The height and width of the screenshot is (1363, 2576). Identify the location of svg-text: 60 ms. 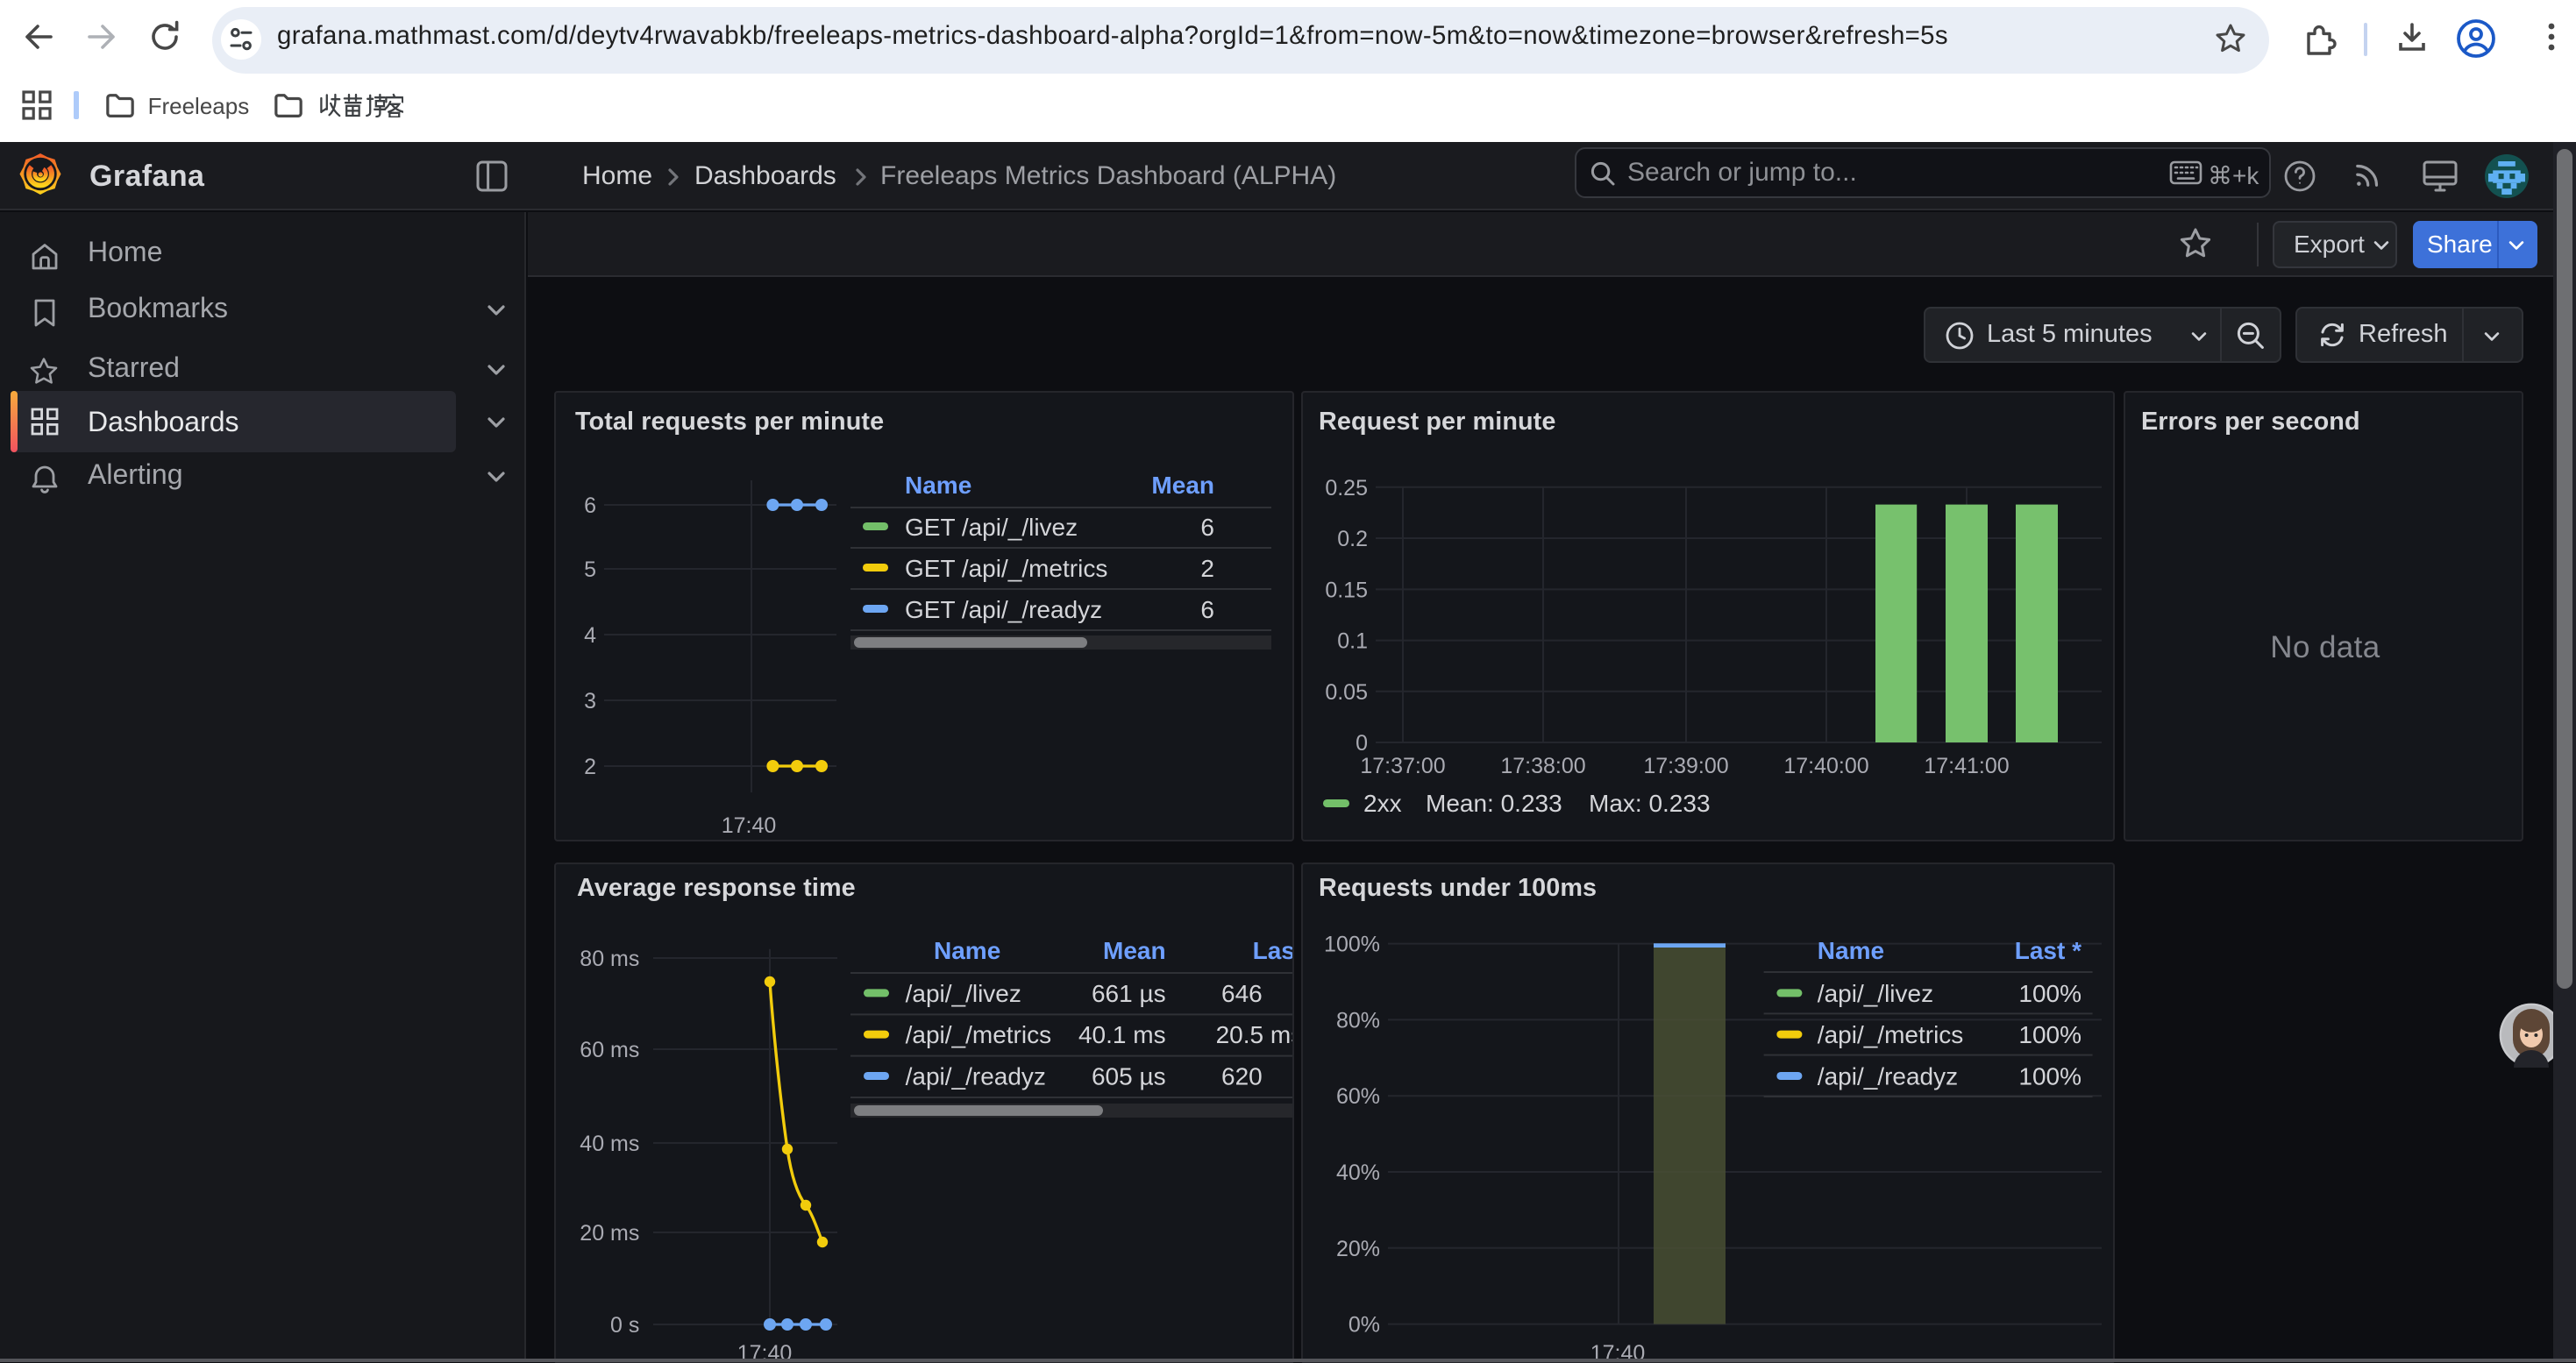
(609, 1049).